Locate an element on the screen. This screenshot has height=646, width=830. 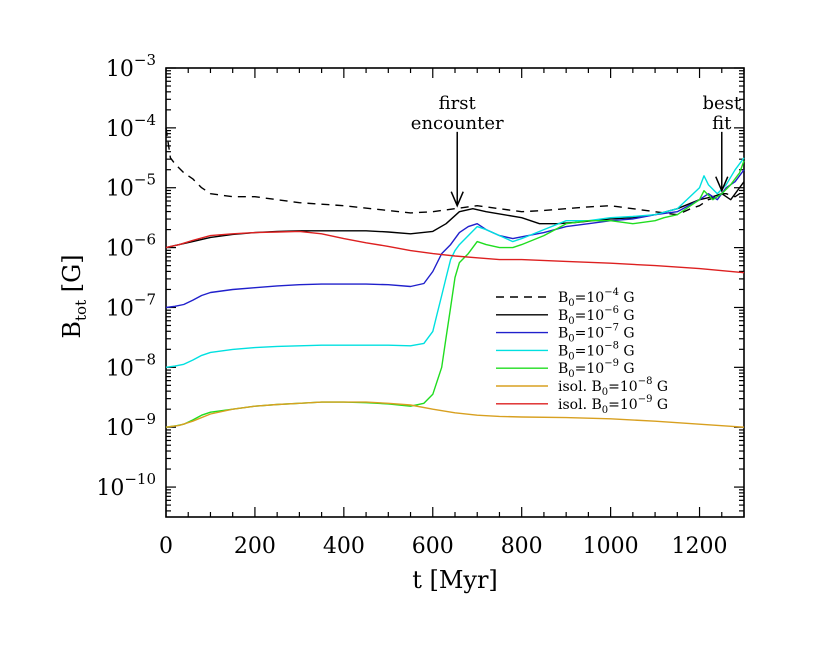
annotation-first-encounter-text: first is located at coordinates (458, 103).